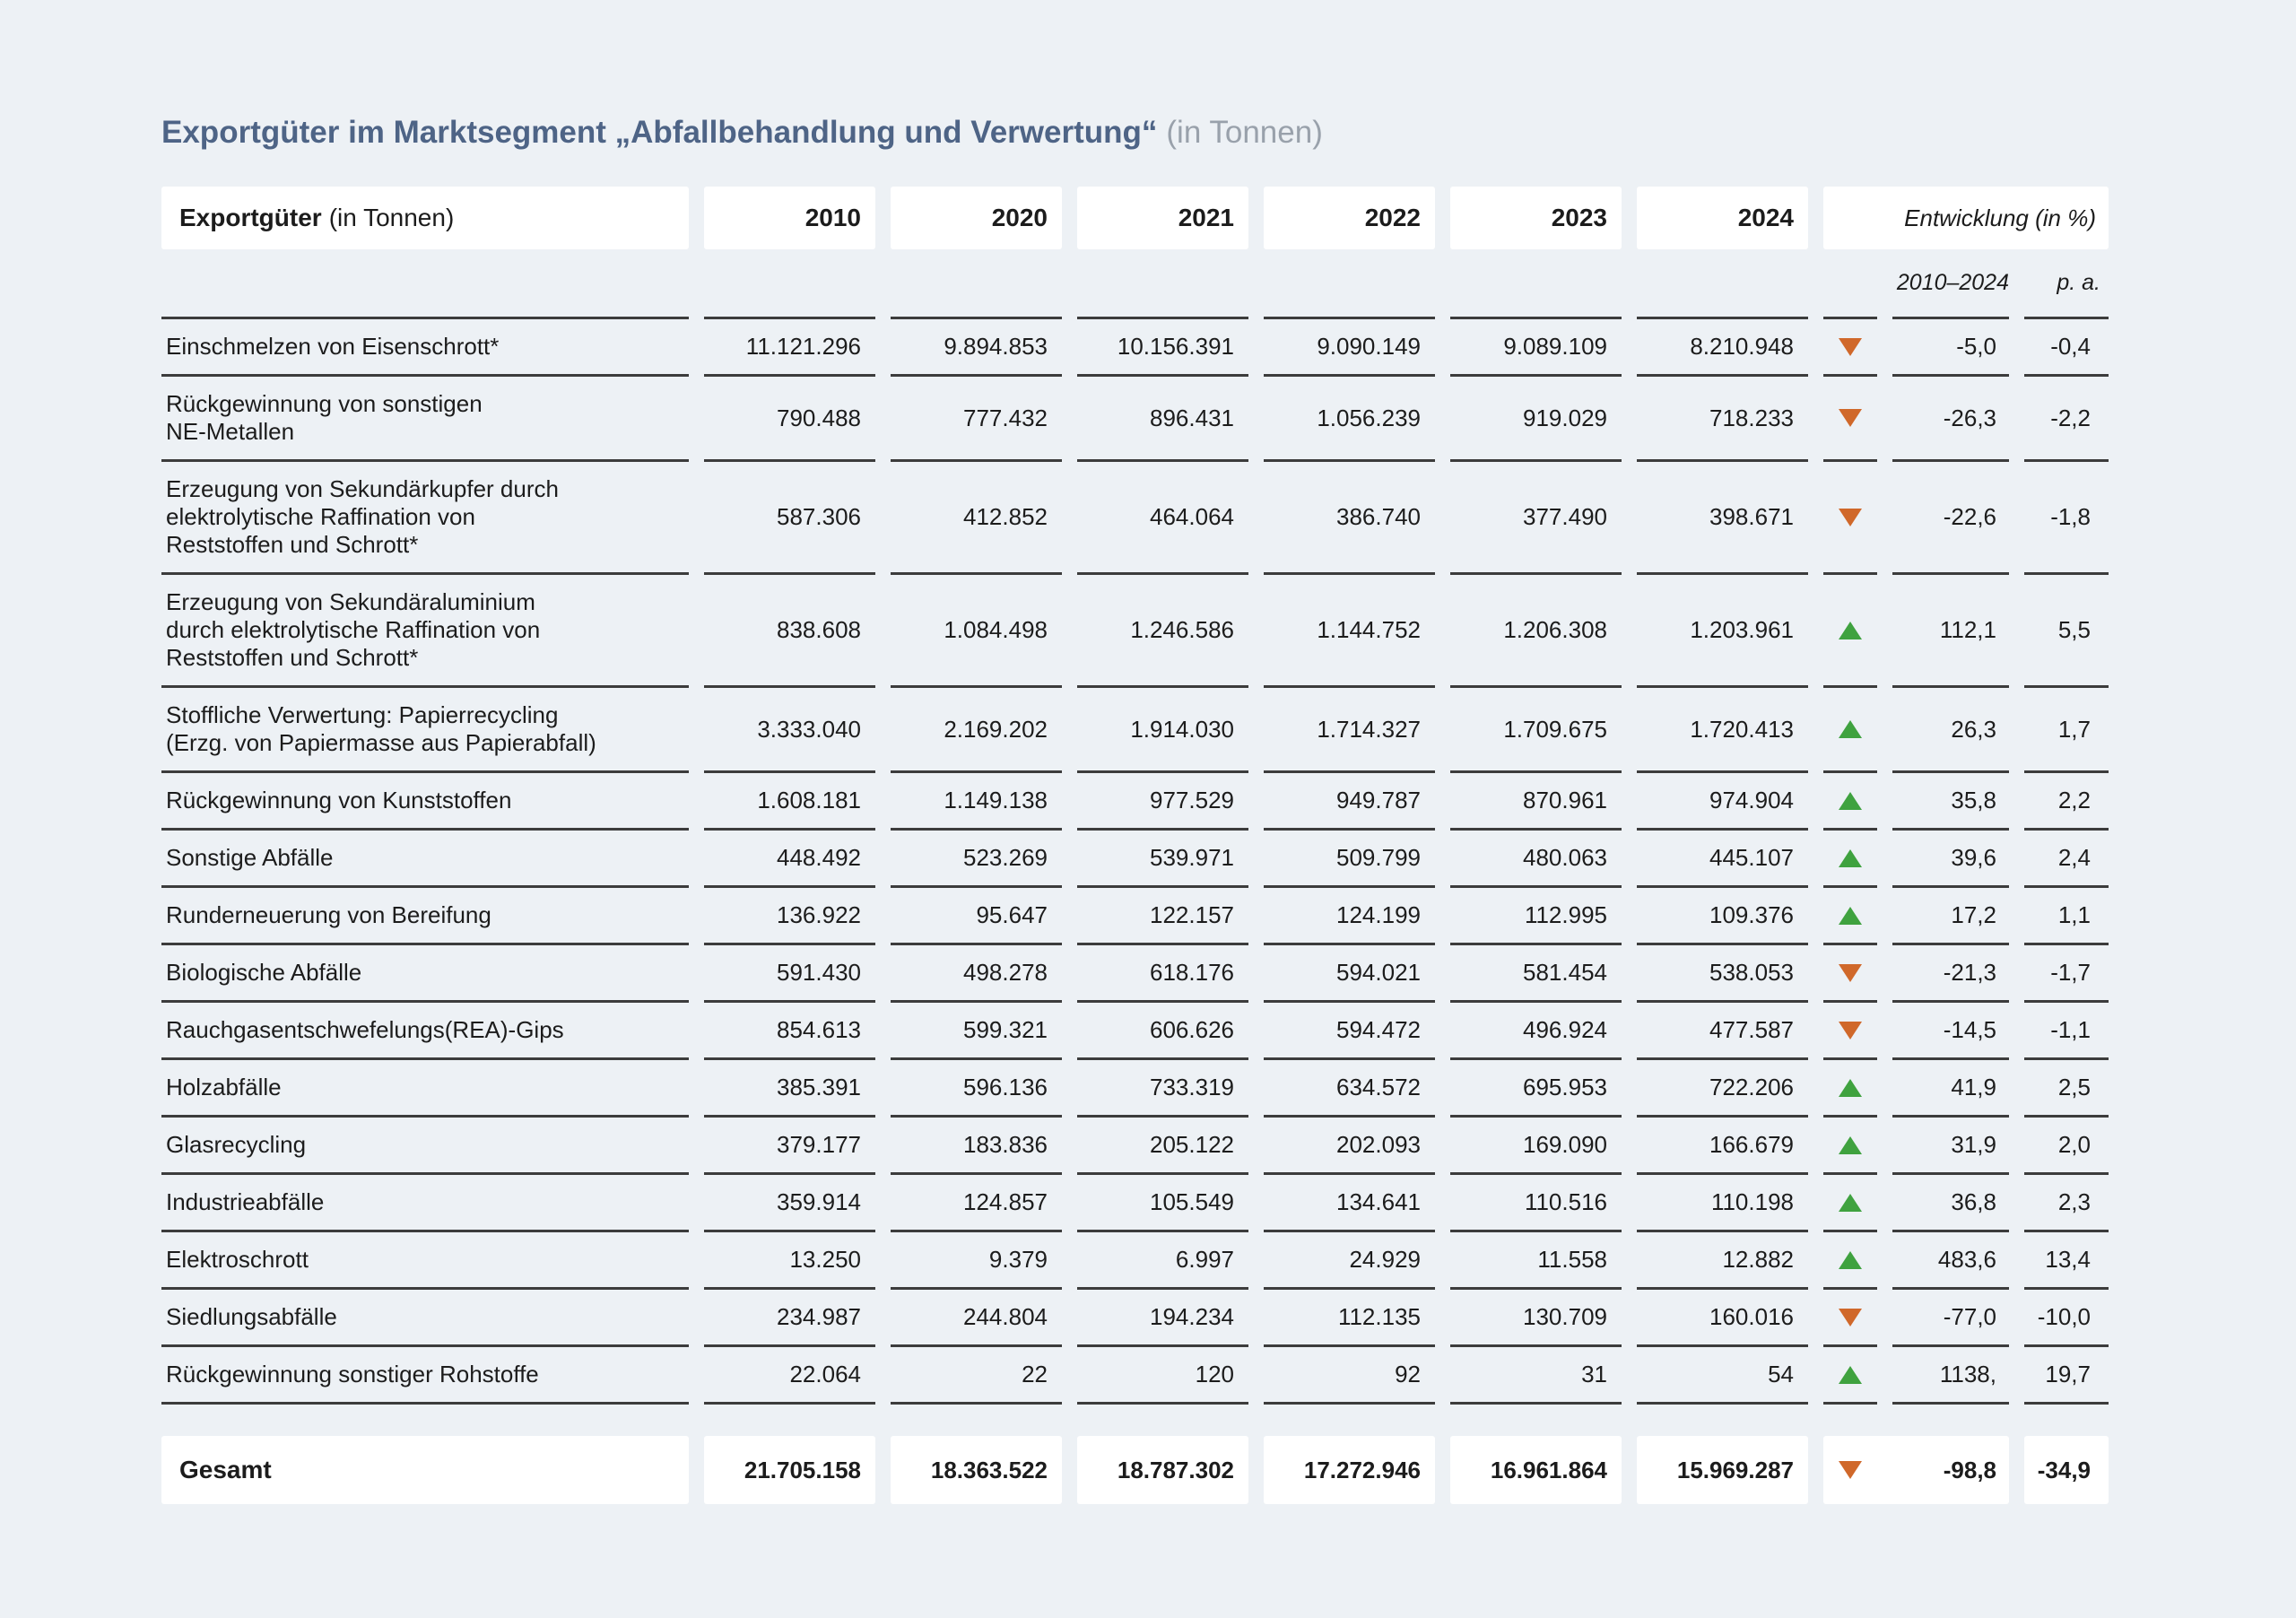 The image size is (2296, 1618). I want to click on total-label: Gesamt, so click(425, 1470).